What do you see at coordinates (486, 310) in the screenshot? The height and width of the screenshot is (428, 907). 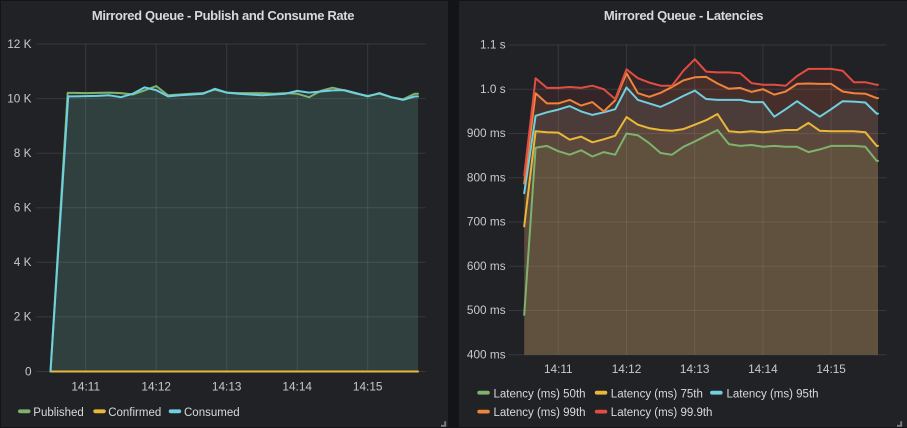 I see `svg-text: 500 ms` at bounding box center [486, 310].